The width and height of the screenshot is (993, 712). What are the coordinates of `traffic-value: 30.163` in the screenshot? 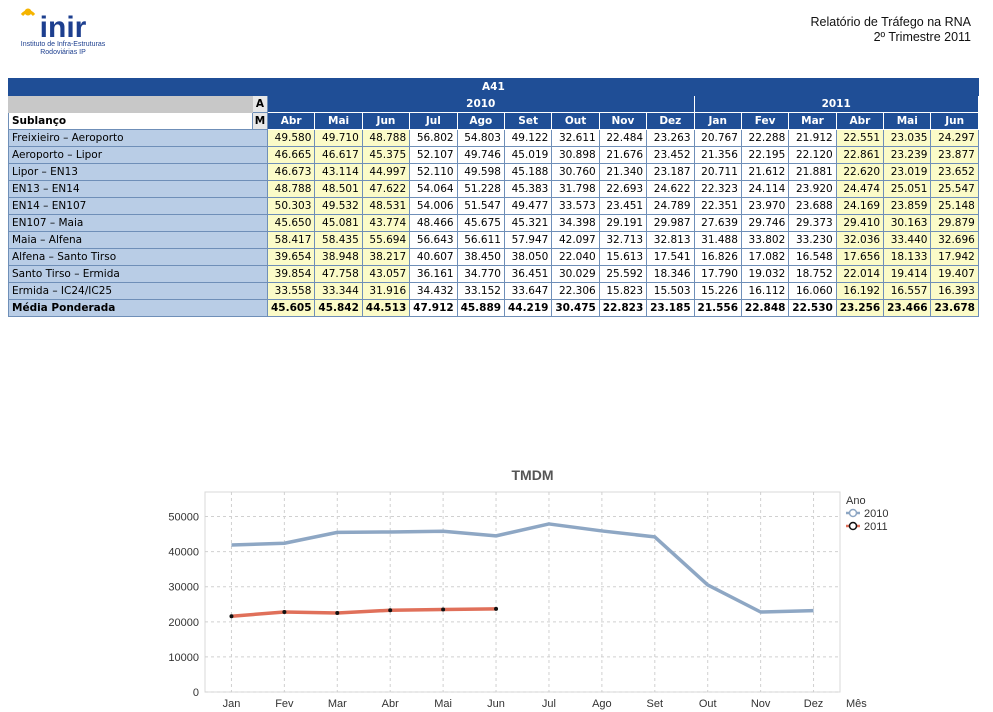 It's located at (907, 223).